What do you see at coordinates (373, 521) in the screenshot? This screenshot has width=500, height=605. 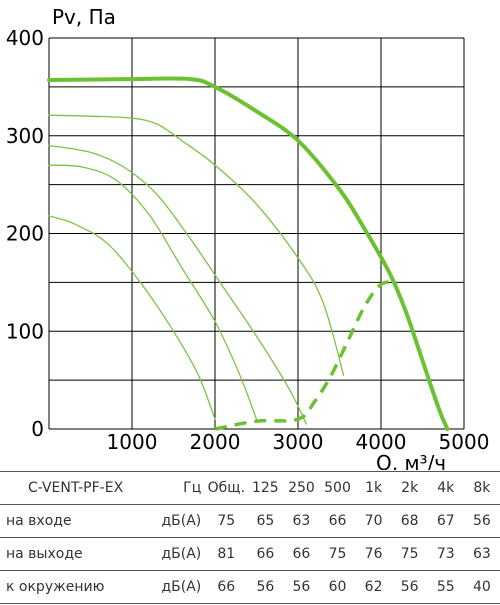 I see `table-cell: 70` at bounding box center [373, 521].